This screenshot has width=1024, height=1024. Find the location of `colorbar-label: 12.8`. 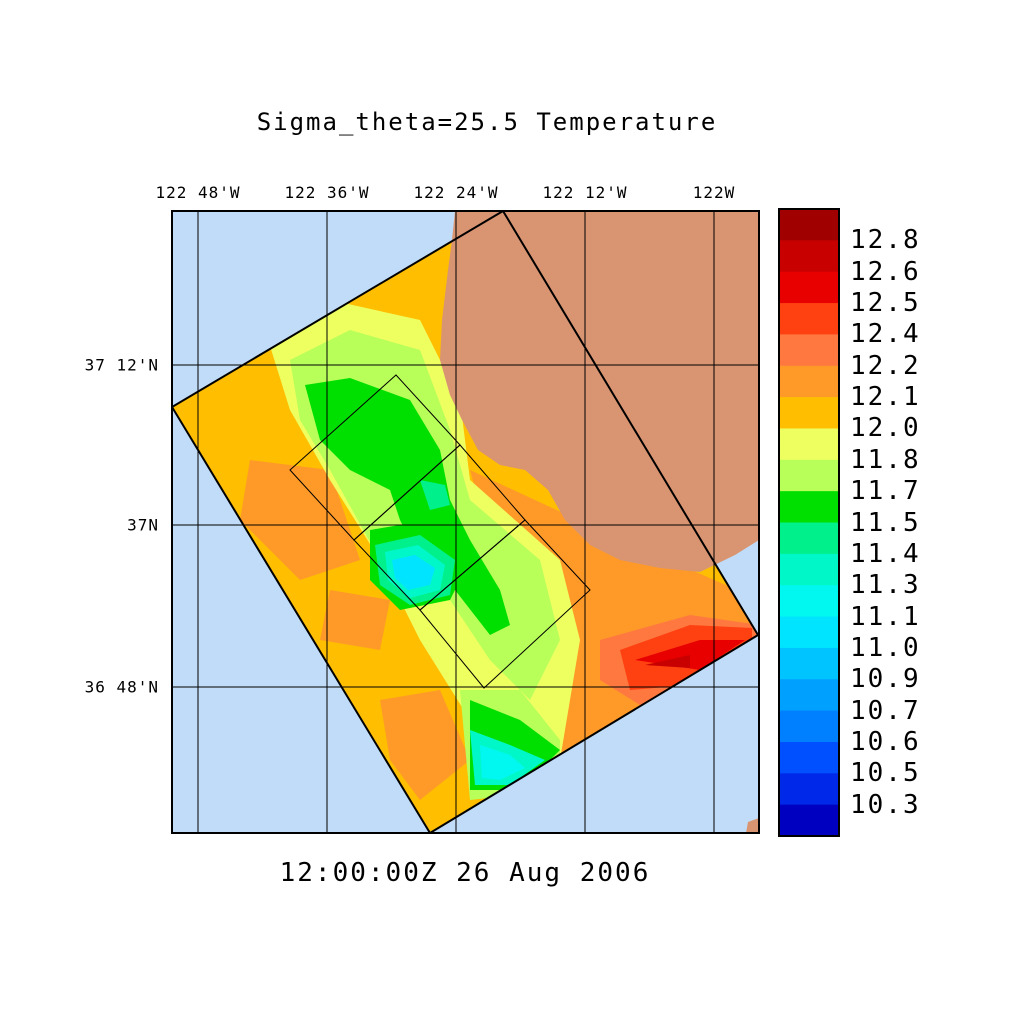

colorbar-label: 12.8 is located at coordinates (885, 240).